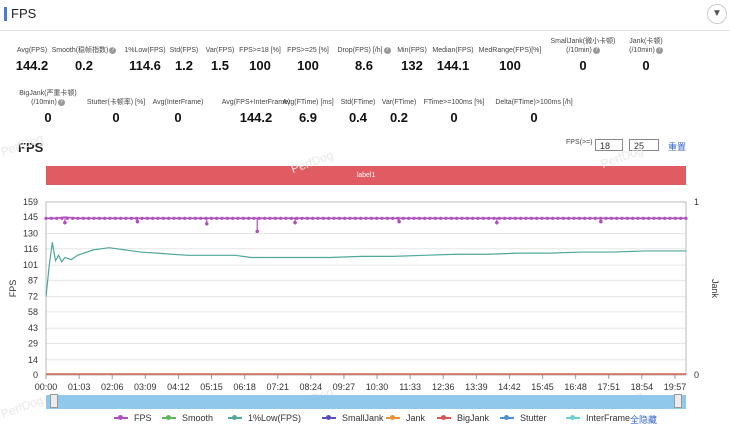  What do you see at coordinates (678, 401) in the screenshot?
I see `scroll-handle-right` at bounding box center [678, 401].